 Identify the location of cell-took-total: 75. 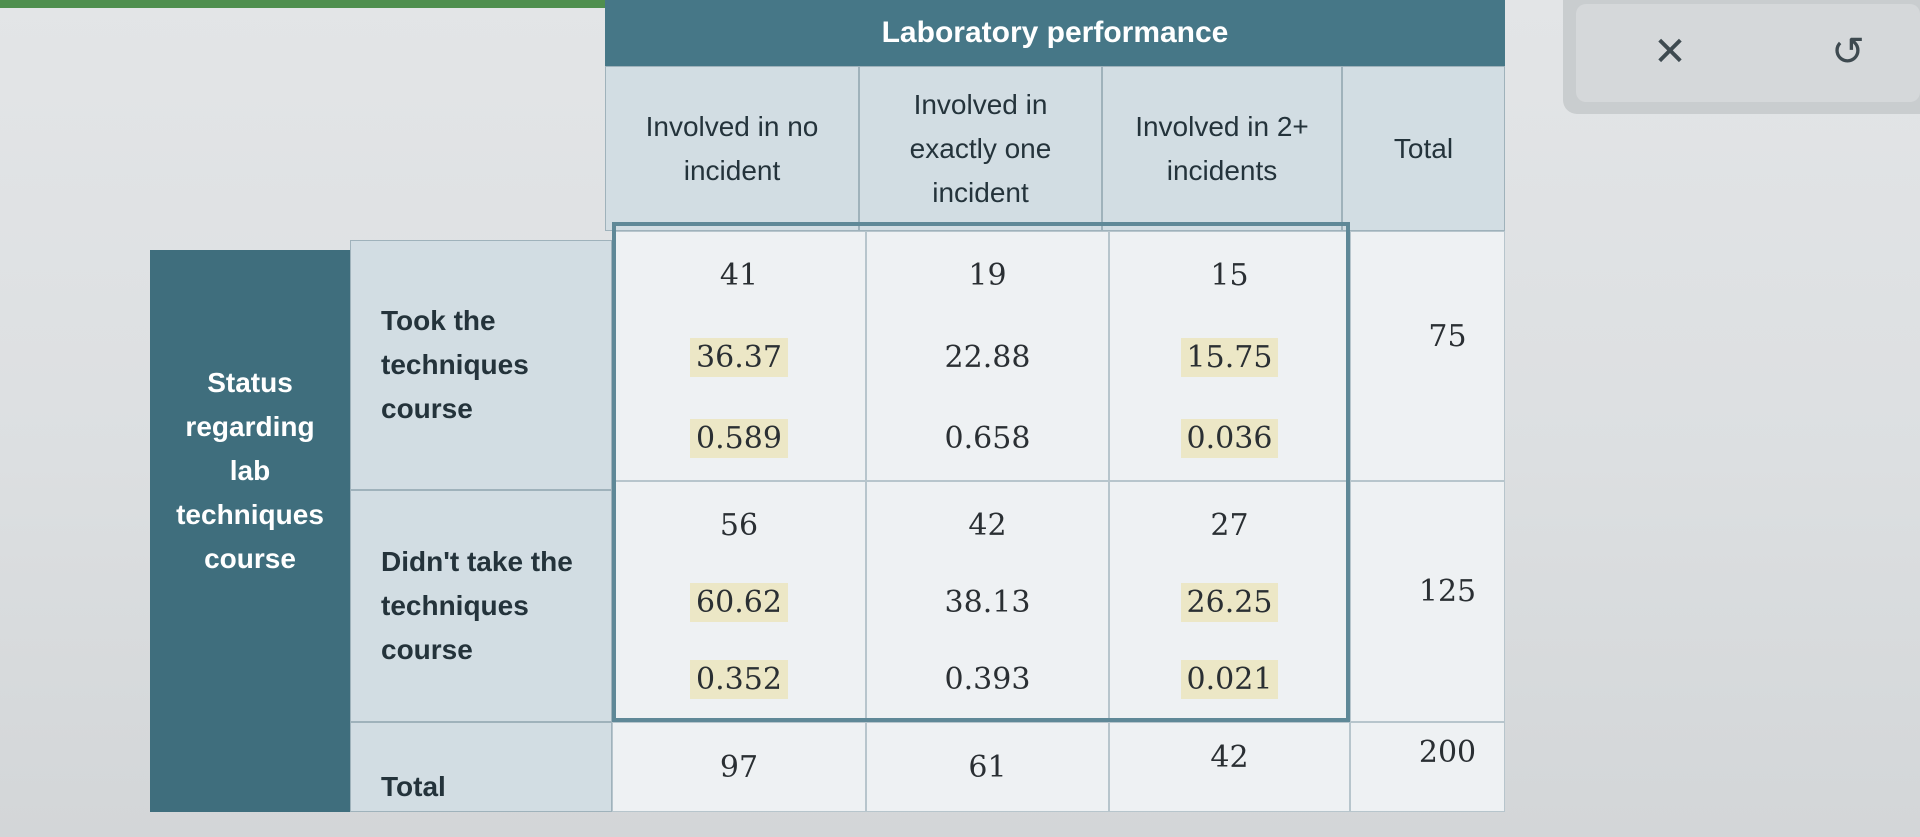
(1427, 356).